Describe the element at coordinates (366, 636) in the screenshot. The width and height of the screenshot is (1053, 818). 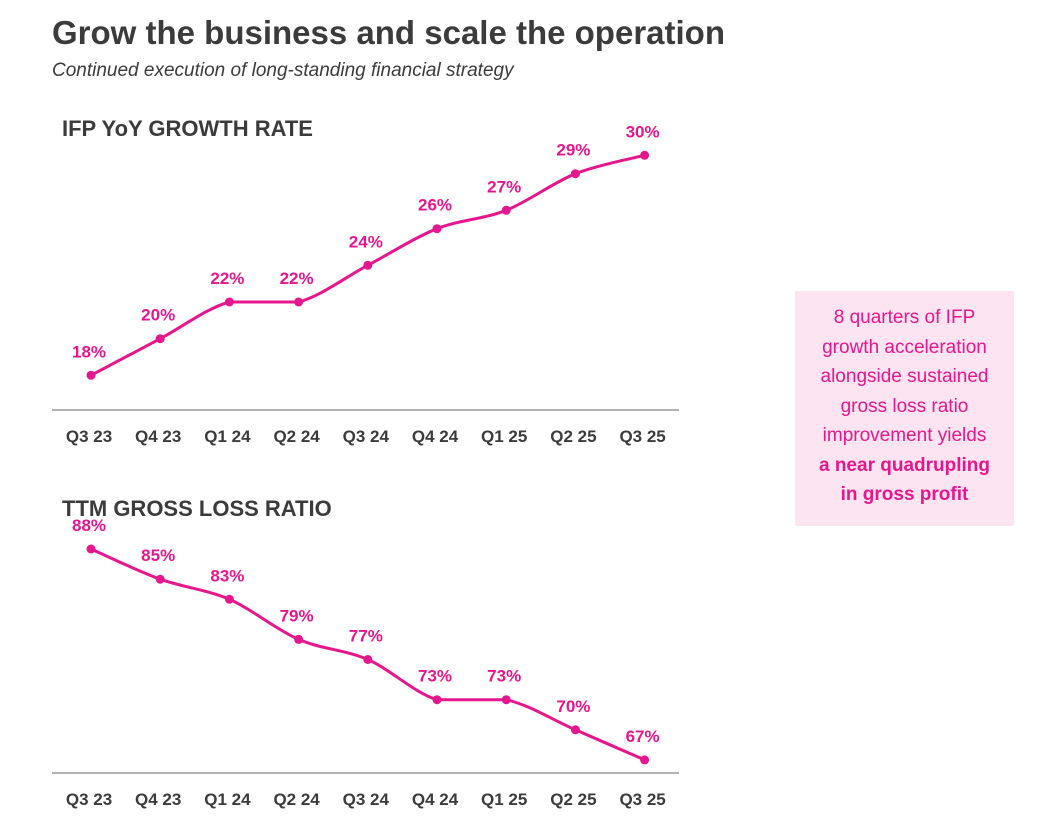
I see `data-label: 77%` at that location.